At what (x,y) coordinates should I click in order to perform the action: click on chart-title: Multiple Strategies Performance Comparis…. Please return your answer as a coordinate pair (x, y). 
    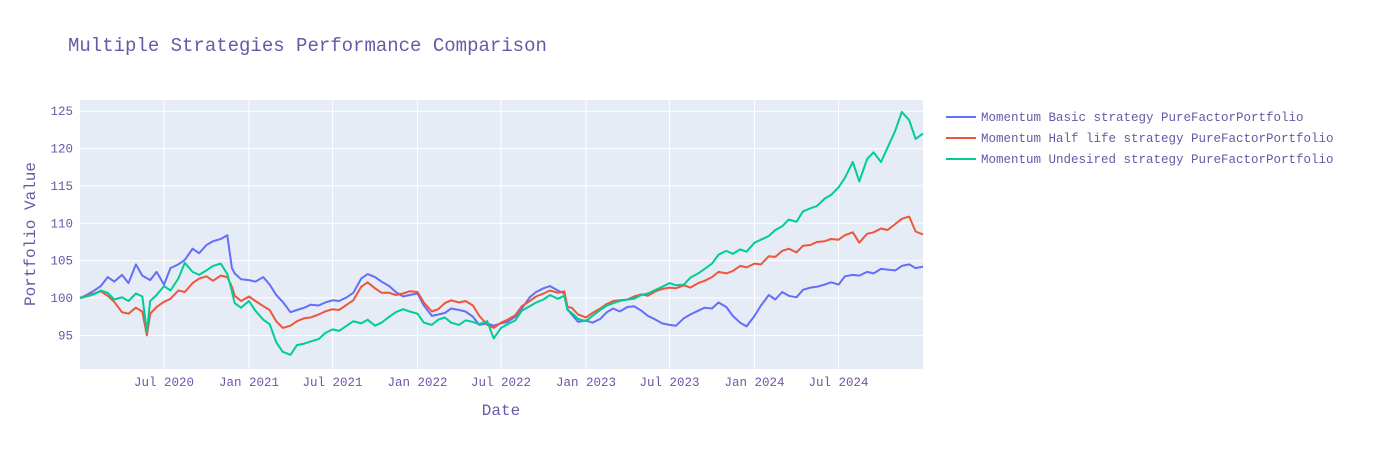
    Looking at the image, I should click on (307, 46).